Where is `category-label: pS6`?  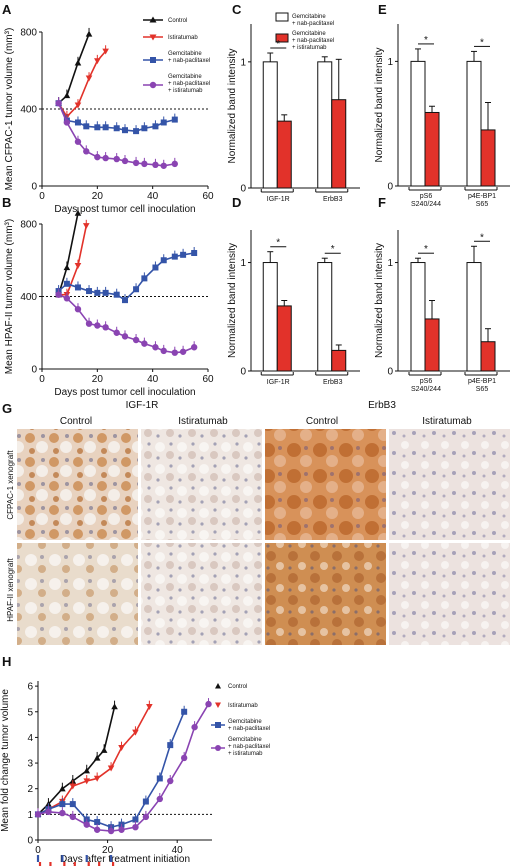 category-label: pS6 is located at coordinates (426, 381).